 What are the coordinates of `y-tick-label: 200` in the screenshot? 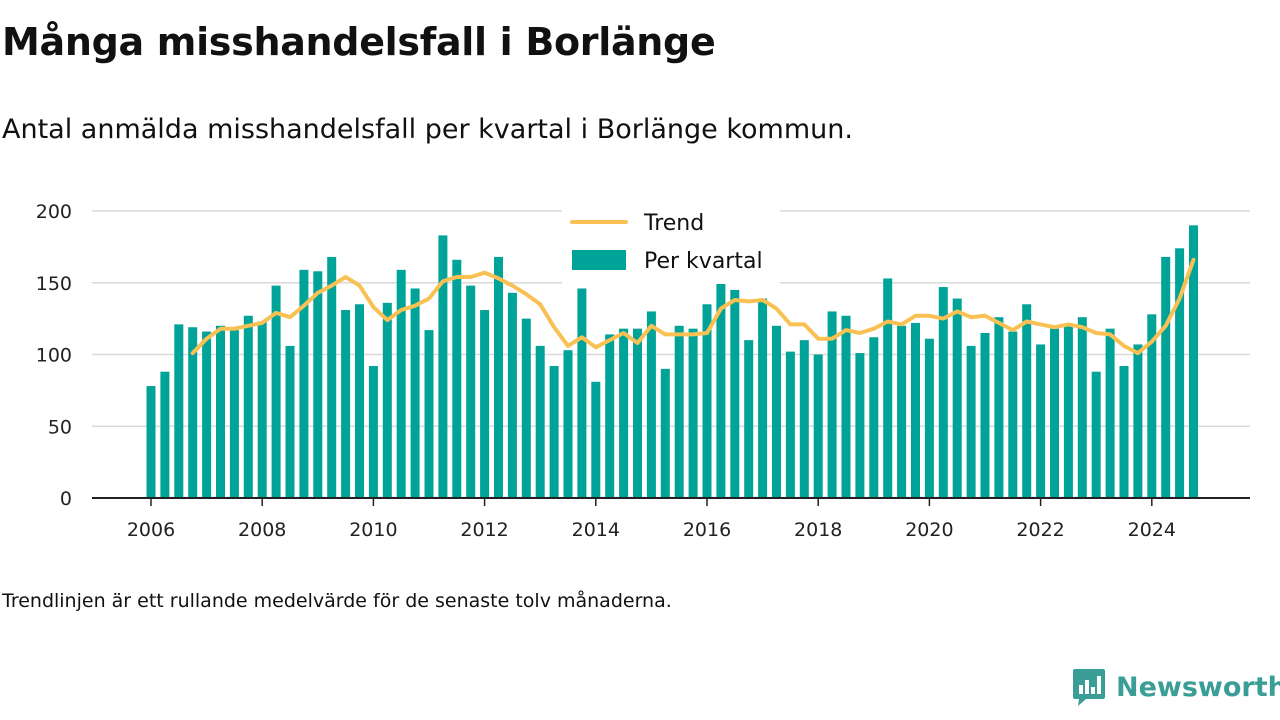 It's located at (54, 212).